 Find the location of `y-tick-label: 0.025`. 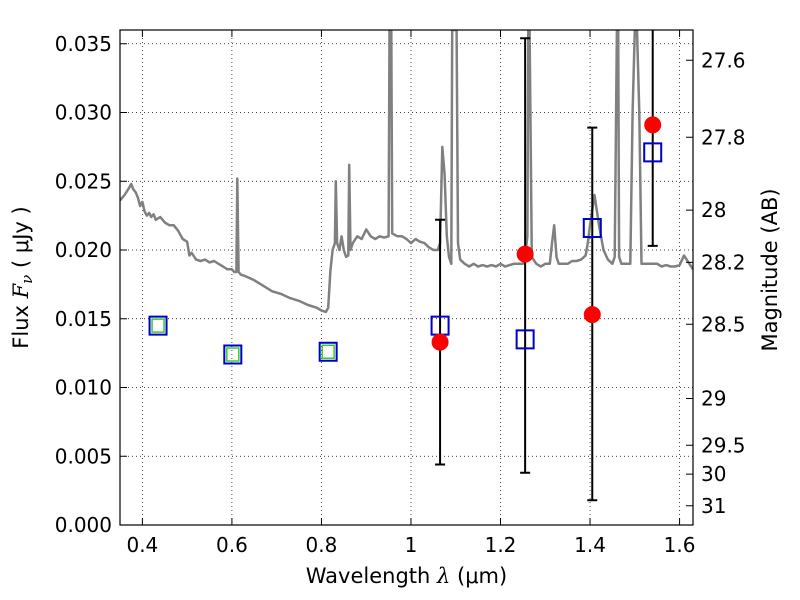

y-tick-label: 0.025 is located at coordinates (83, 181).